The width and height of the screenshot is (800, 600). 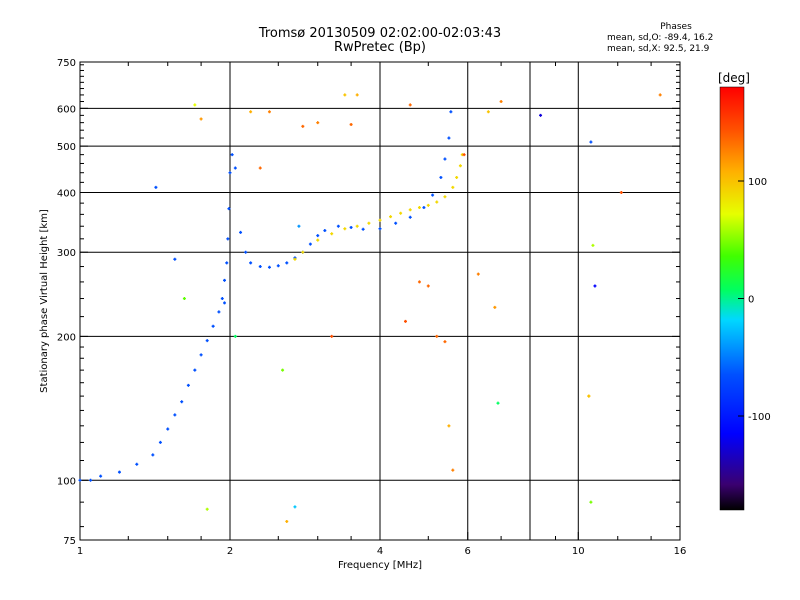 What do you see at coordinates (380, 33) in the screenshot?
I see `chart-title: Tromsø 20130509 02:02:00-02:03:43` at bounding box center [380, 33].